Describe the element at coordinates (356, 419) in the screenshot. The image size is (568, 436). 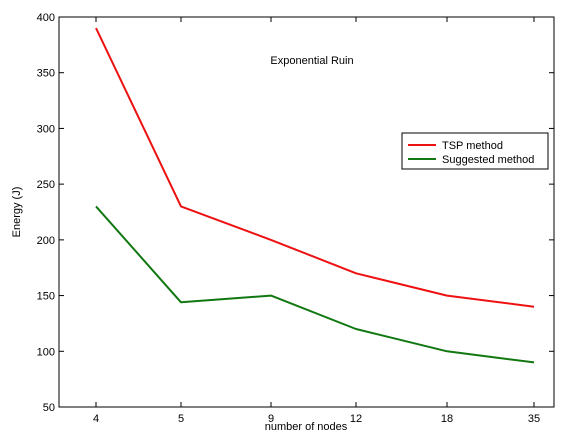
I see `x-tick-label: 12` at that location.